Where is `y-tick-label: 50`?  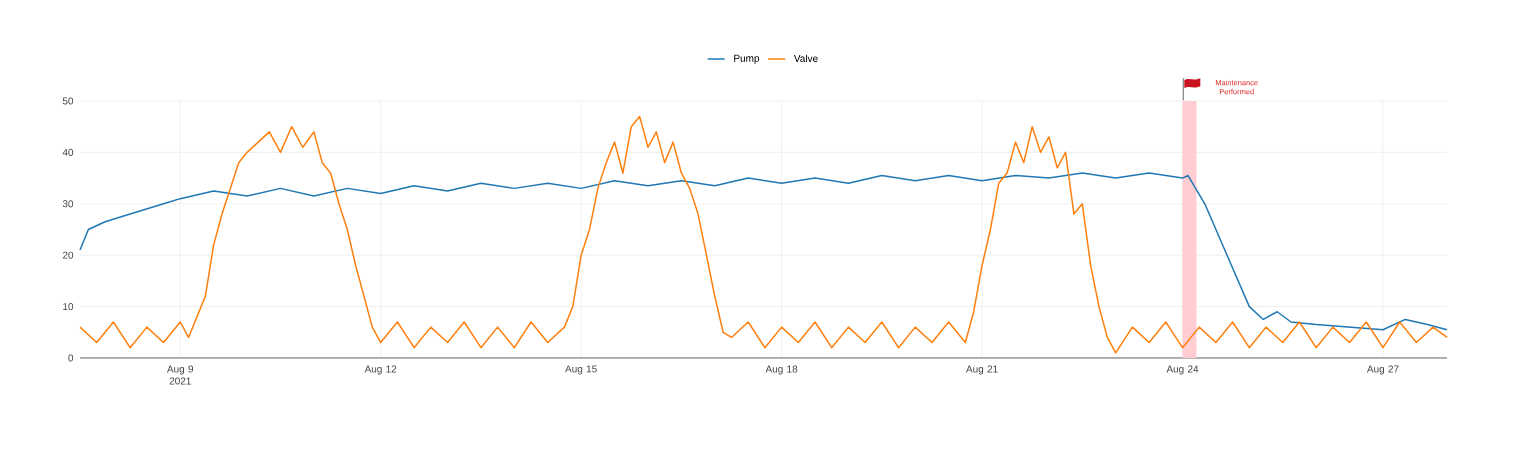
y-tick-label: 50 is located at coordinates (68, 101).